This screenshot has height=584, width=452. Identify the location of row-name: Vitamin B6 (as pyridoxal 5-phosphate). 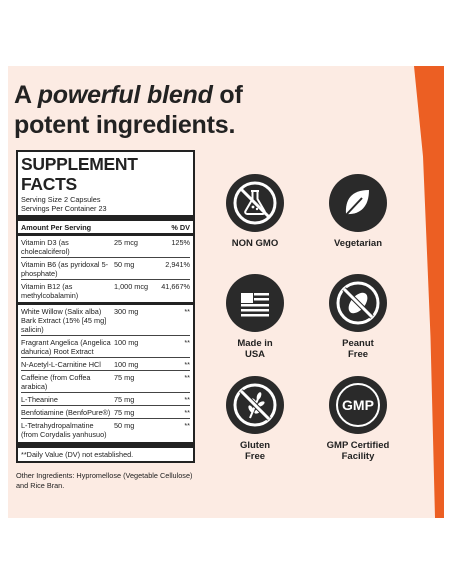
(65, 268).